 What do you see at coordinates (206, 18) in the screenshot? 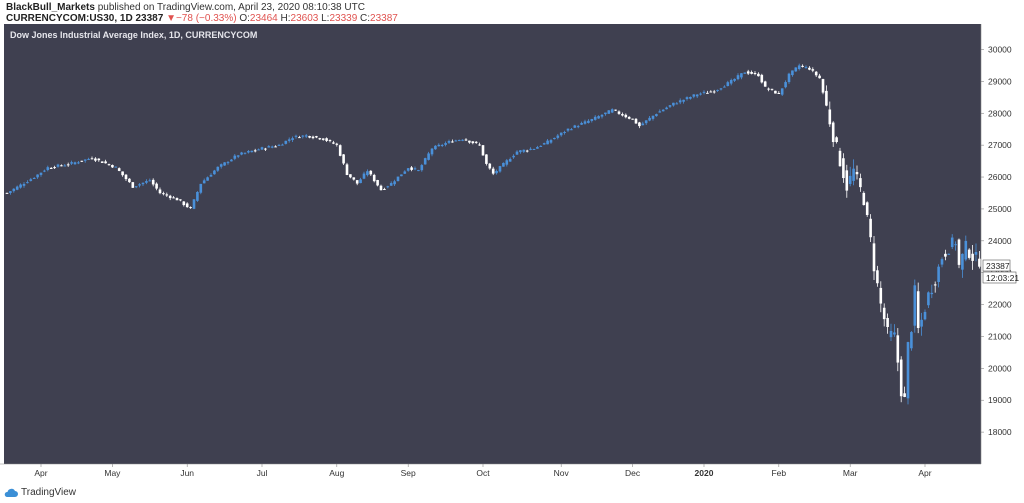
I see `price-change: −78 (−0.33%)` at bounding box center [206, 18].